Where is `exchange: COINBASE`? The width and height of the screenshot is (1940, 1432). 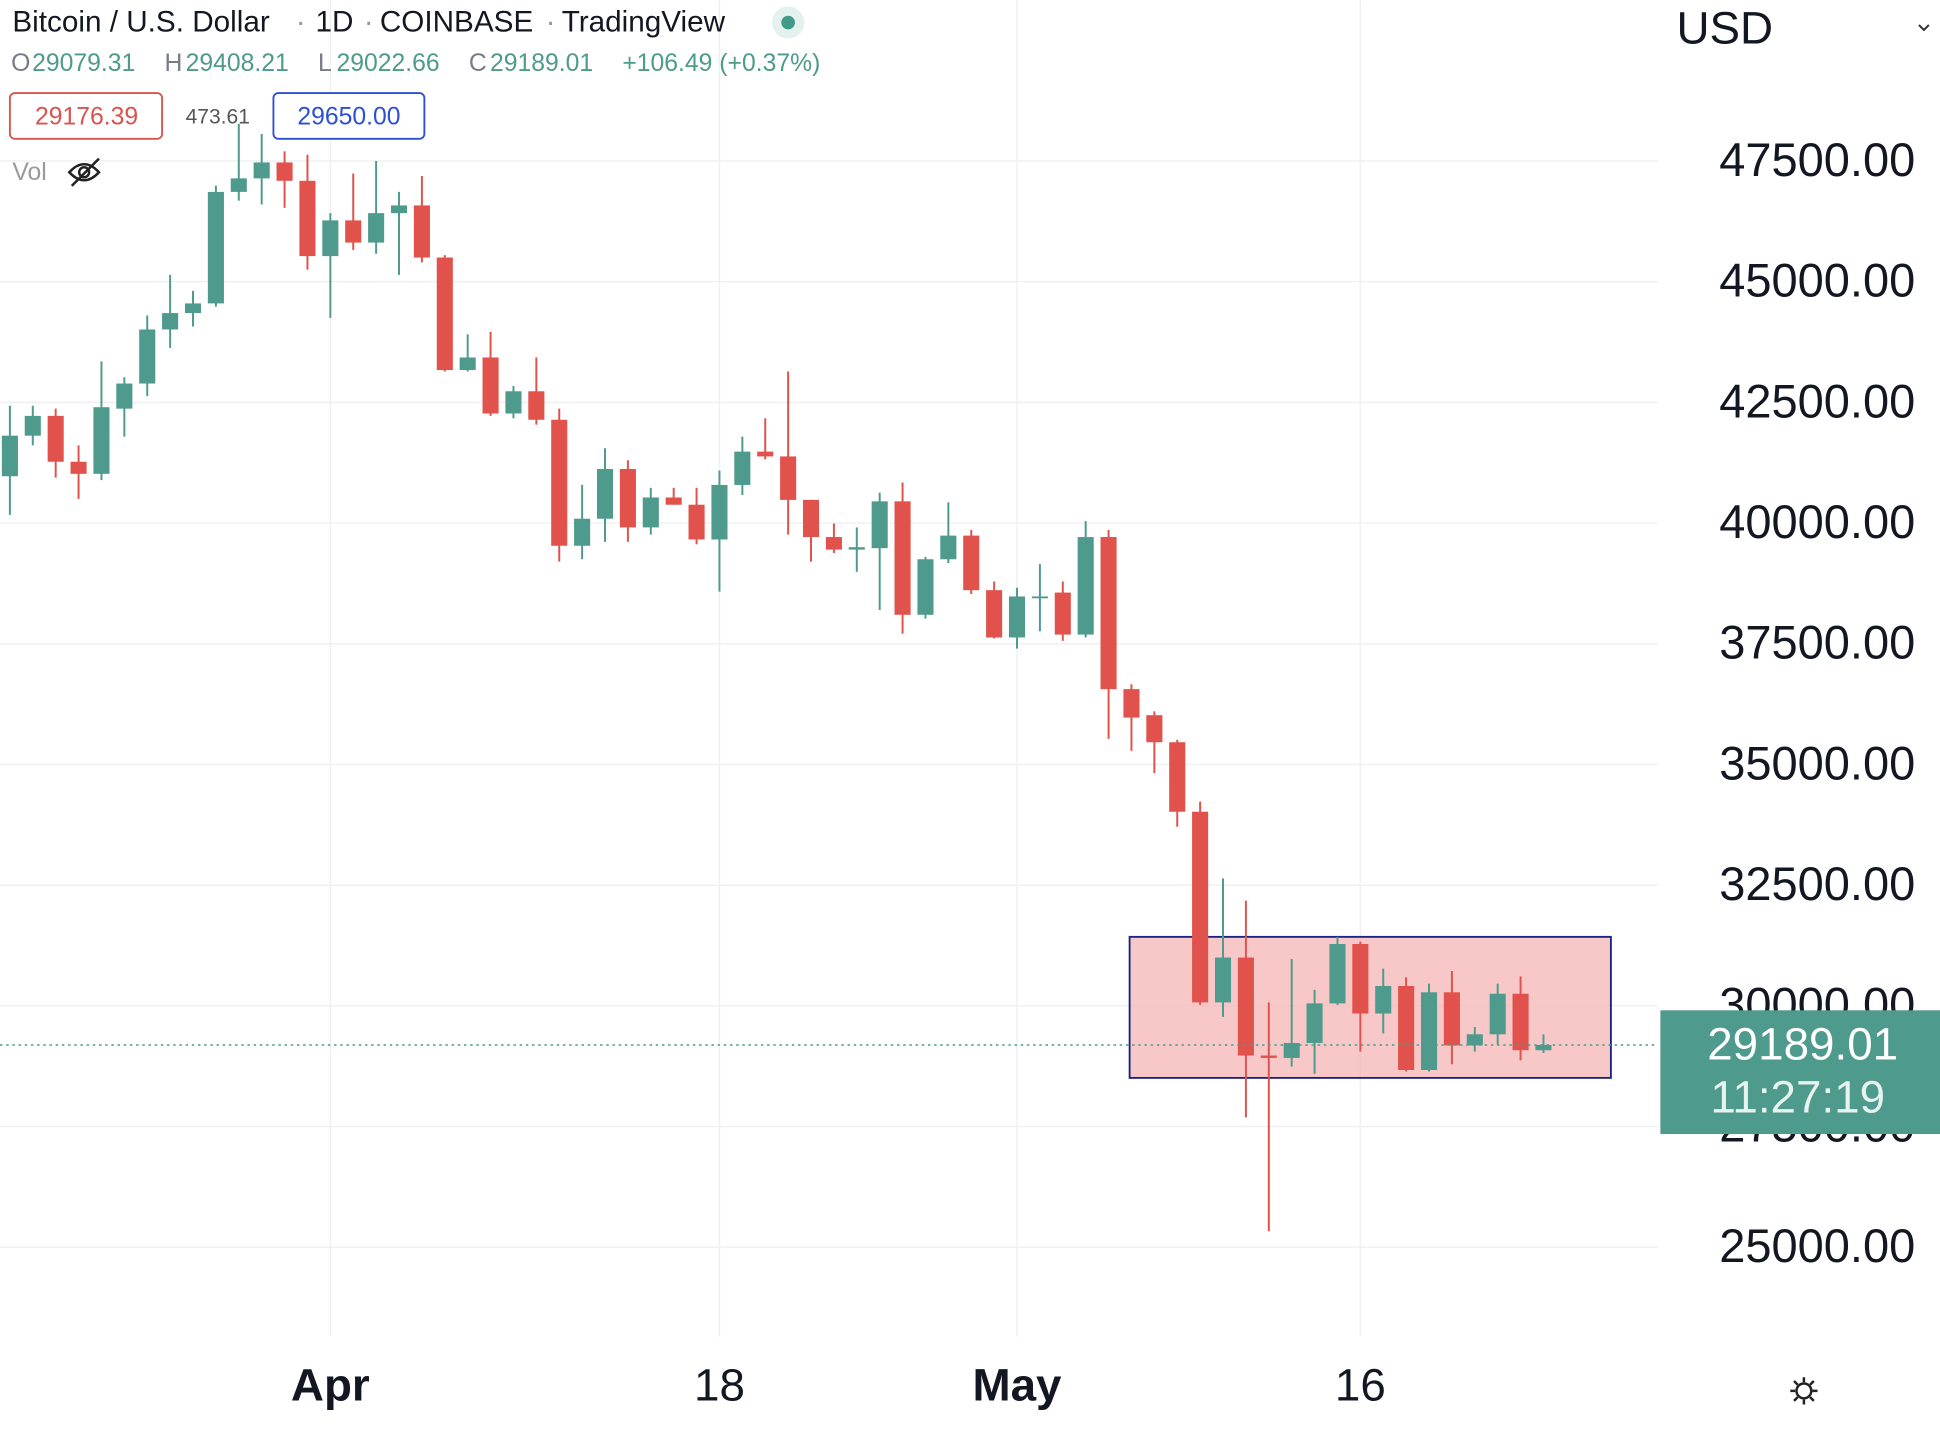 exchange: COINBASE is located at coordinates (456, 22).